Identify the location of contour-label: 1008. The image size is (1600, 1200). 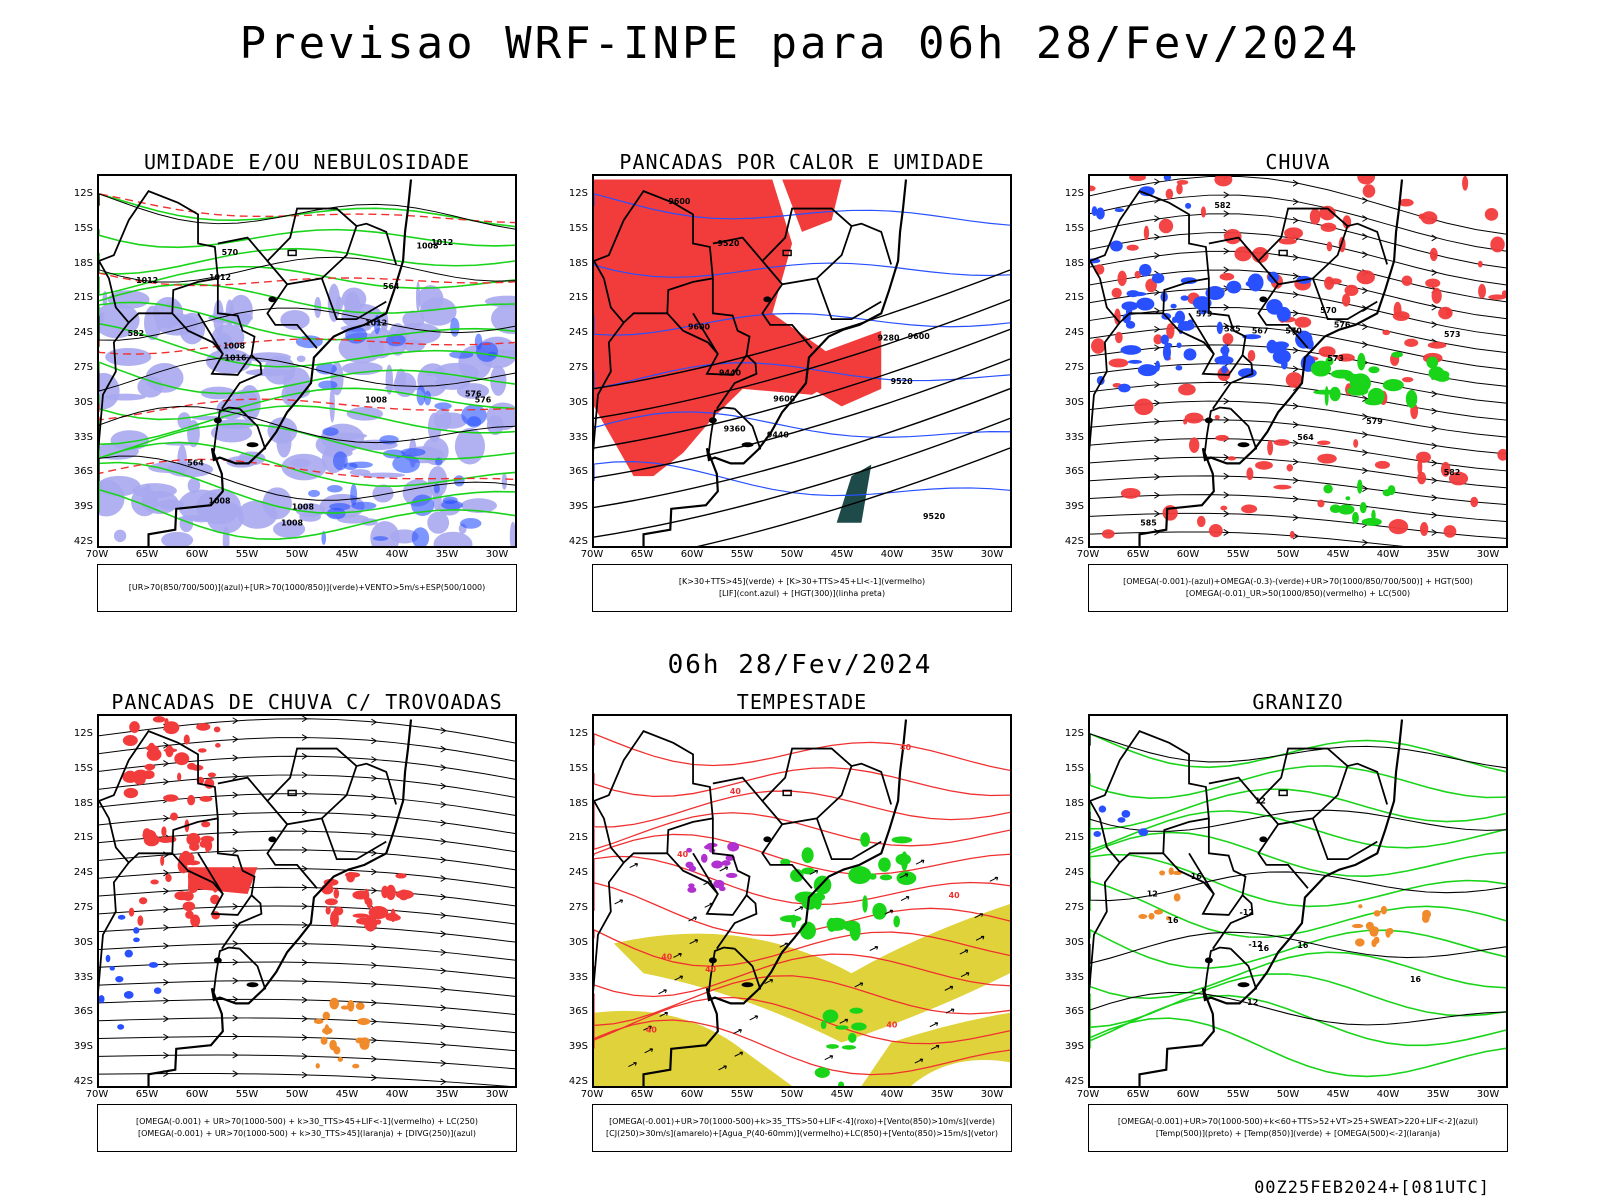
(234, 345).